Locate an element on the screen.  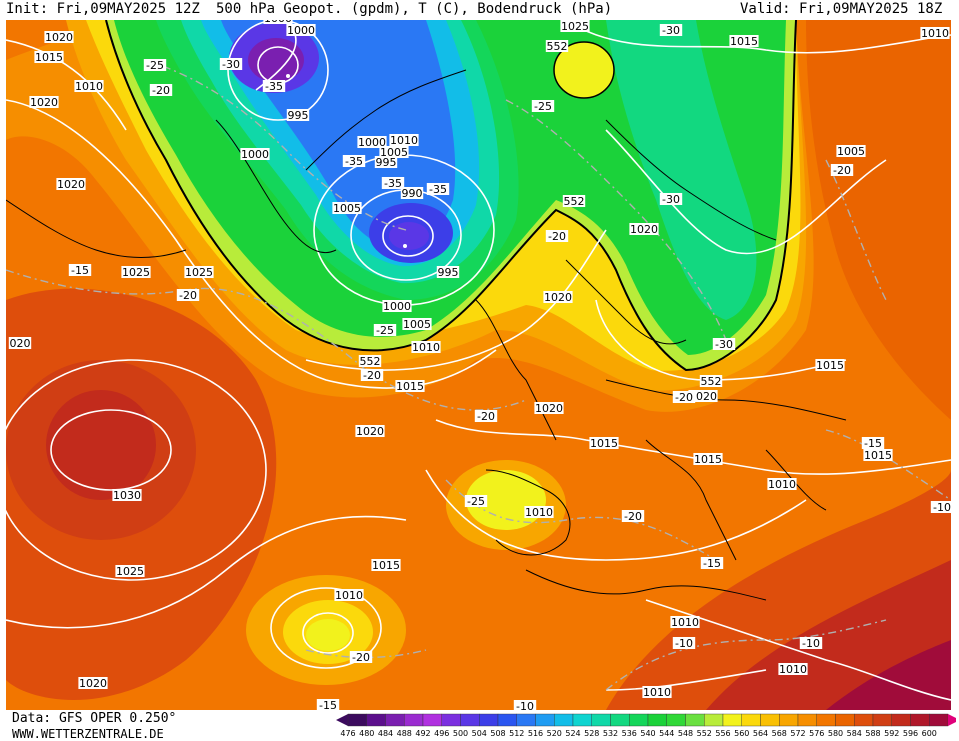
scale-label: 572 is located at coordinates (798, 733).